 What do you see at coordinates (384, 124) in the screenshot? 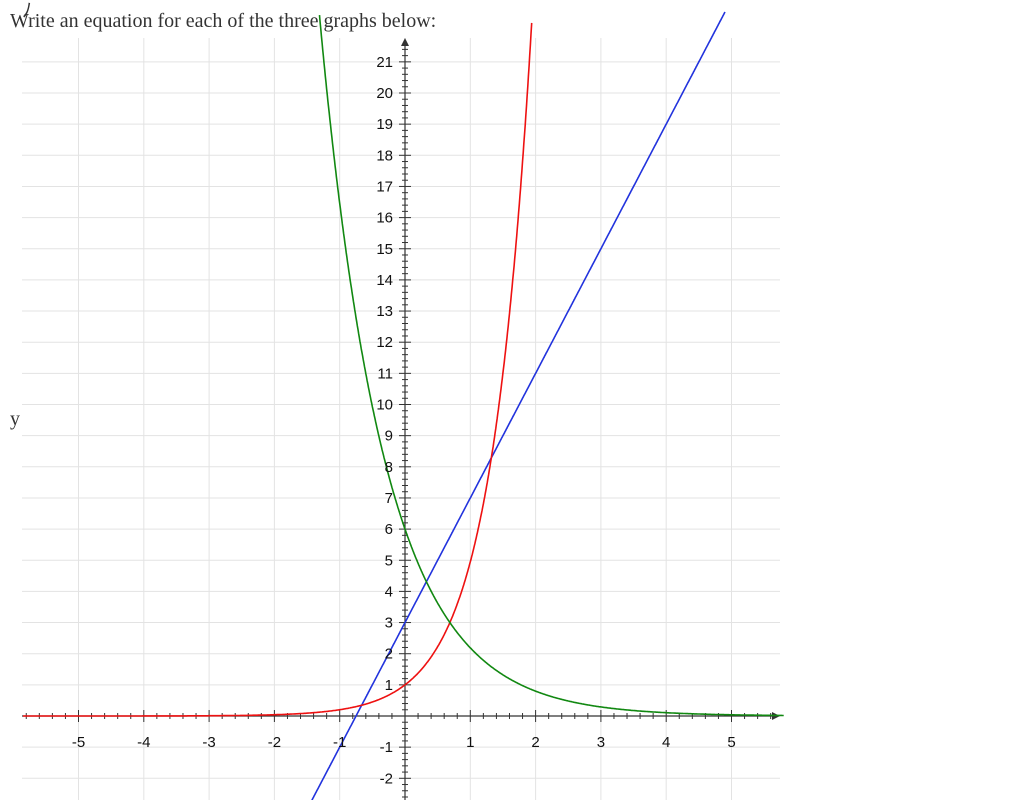
I see `y-tick-label: 19` at bounding box center [384, 124].